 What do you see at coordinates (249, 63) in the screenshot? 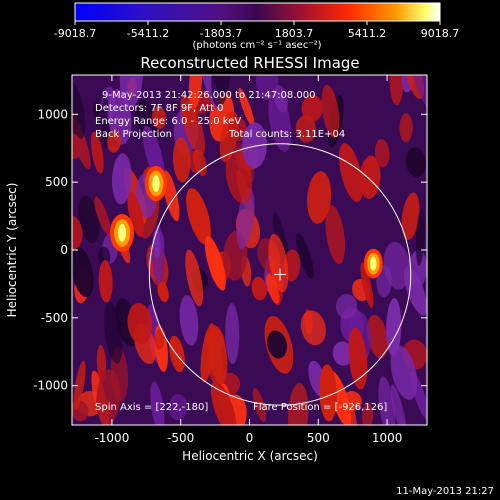
I see `chart-title: Reconstructed RHESSI Image` at bounding box center [249, 63].